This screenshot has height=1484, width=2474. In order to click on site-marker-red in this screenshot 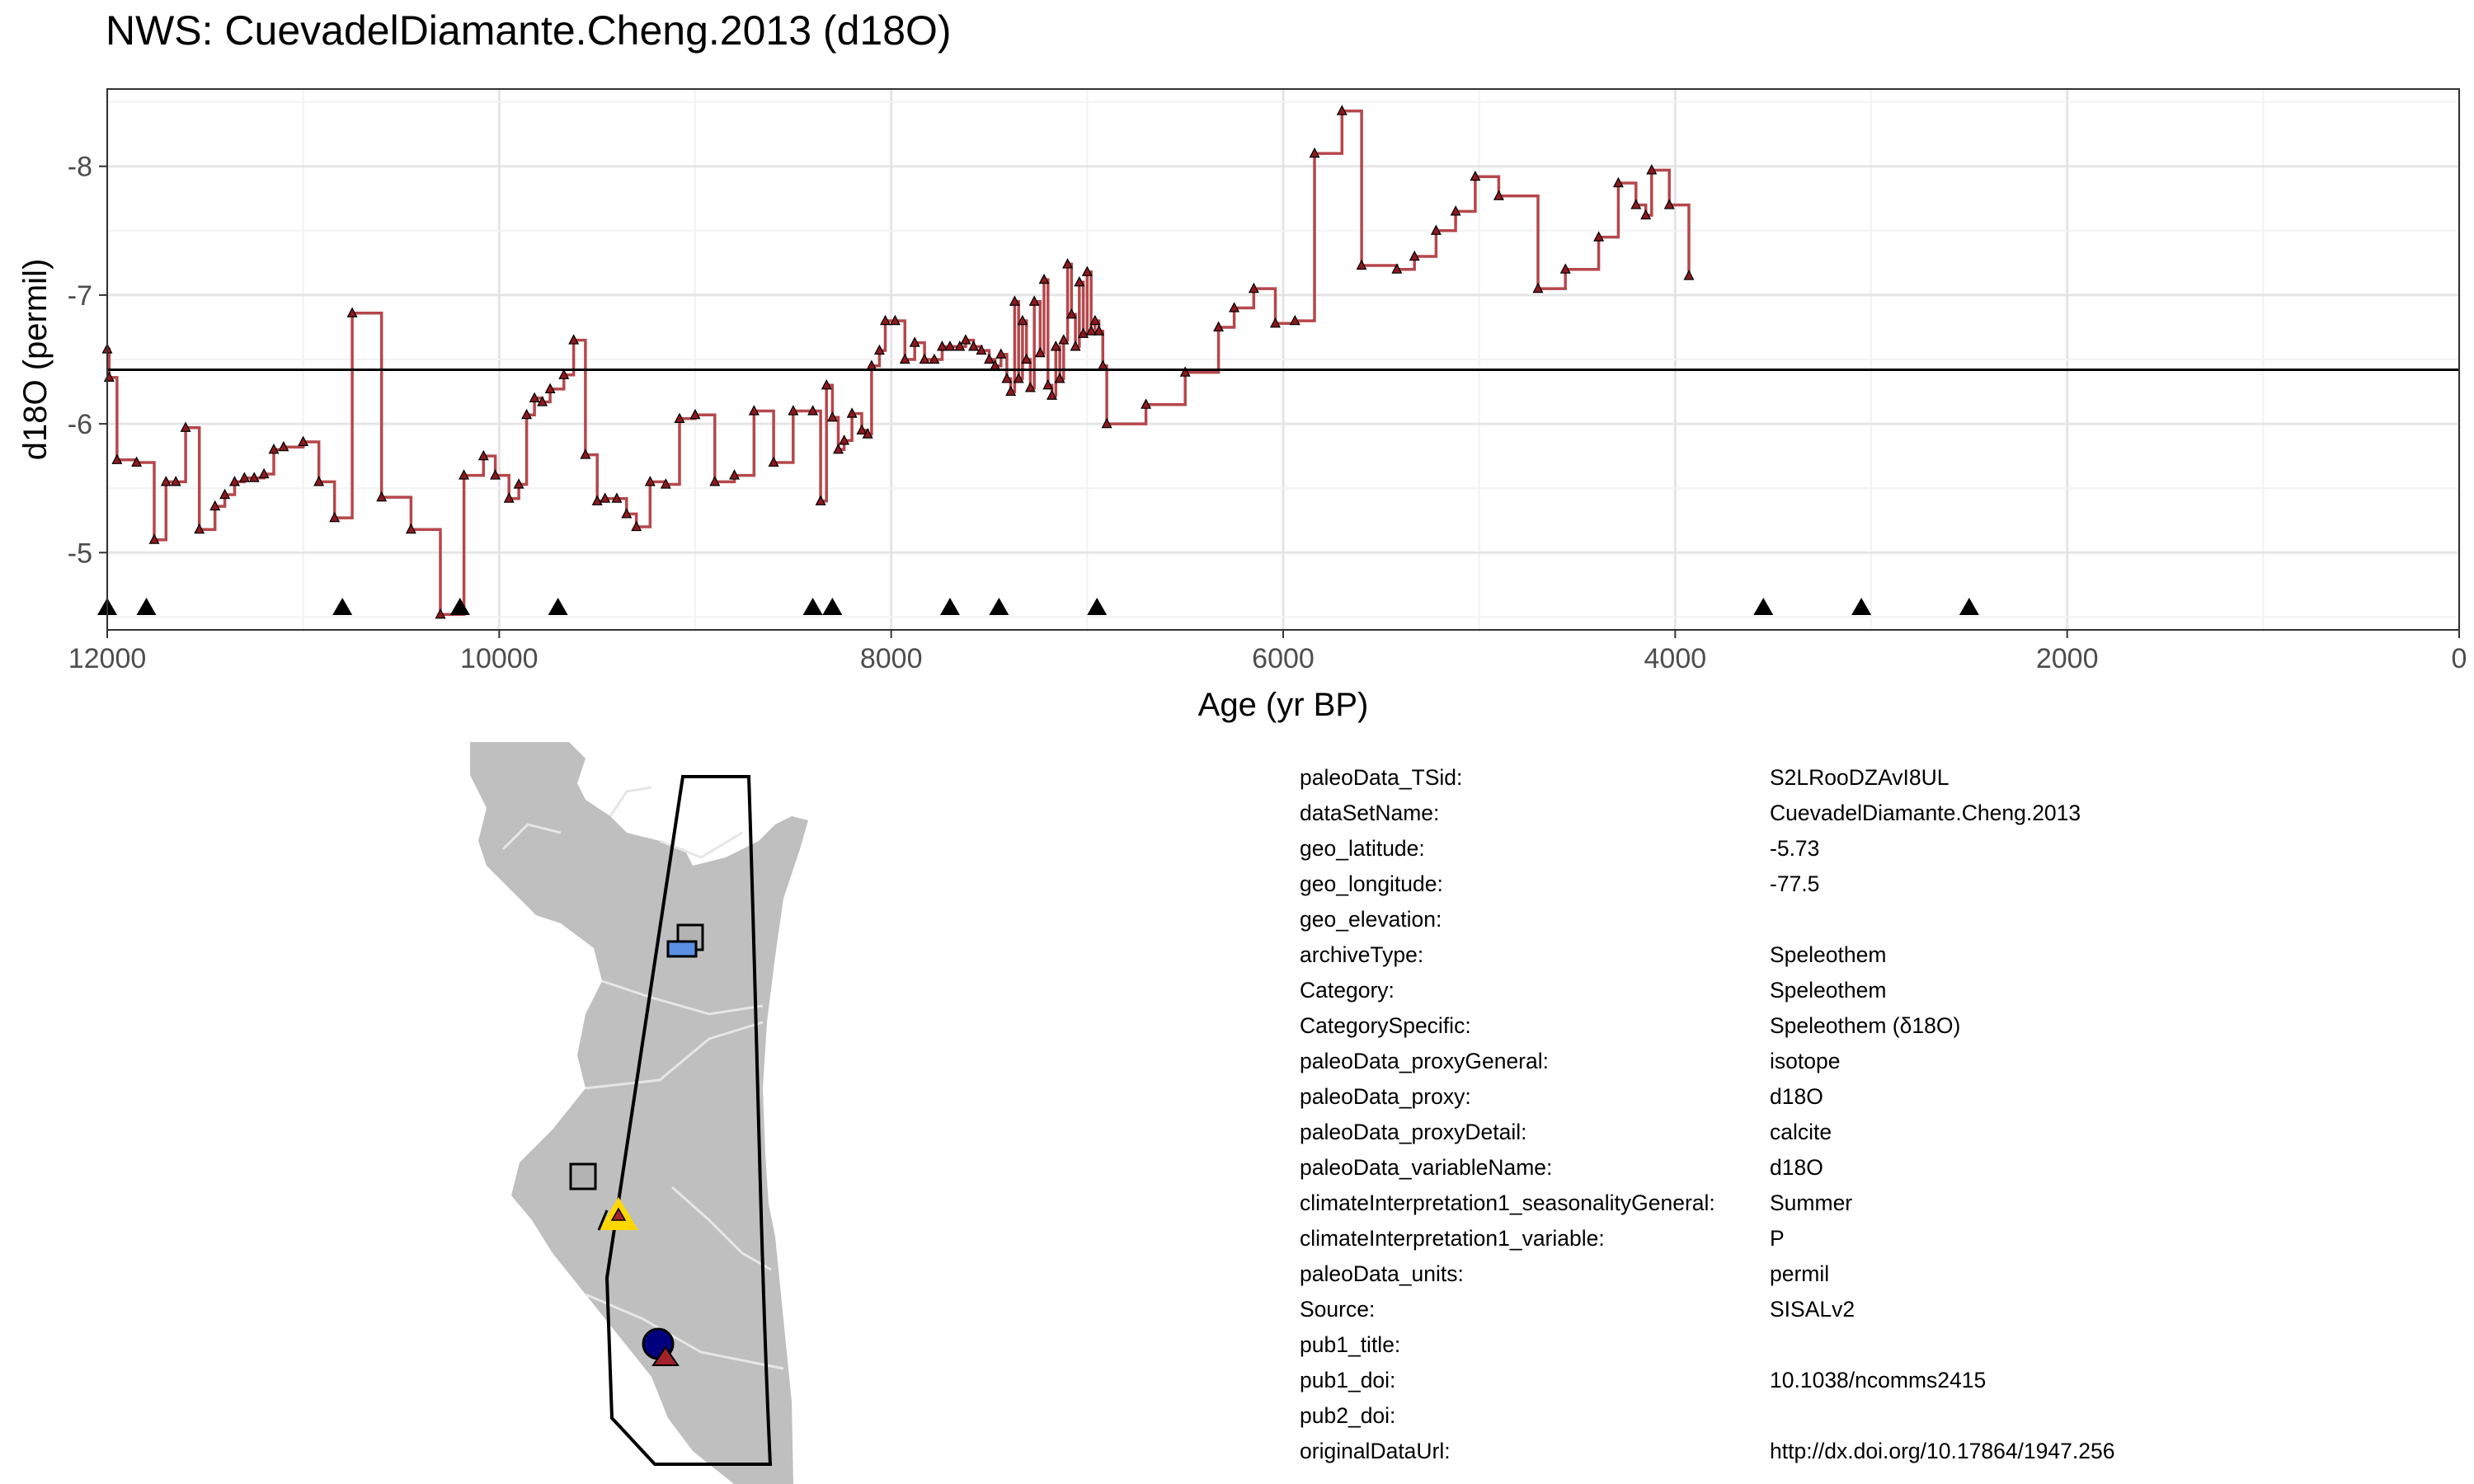, I will do `click(665, 1355)`.